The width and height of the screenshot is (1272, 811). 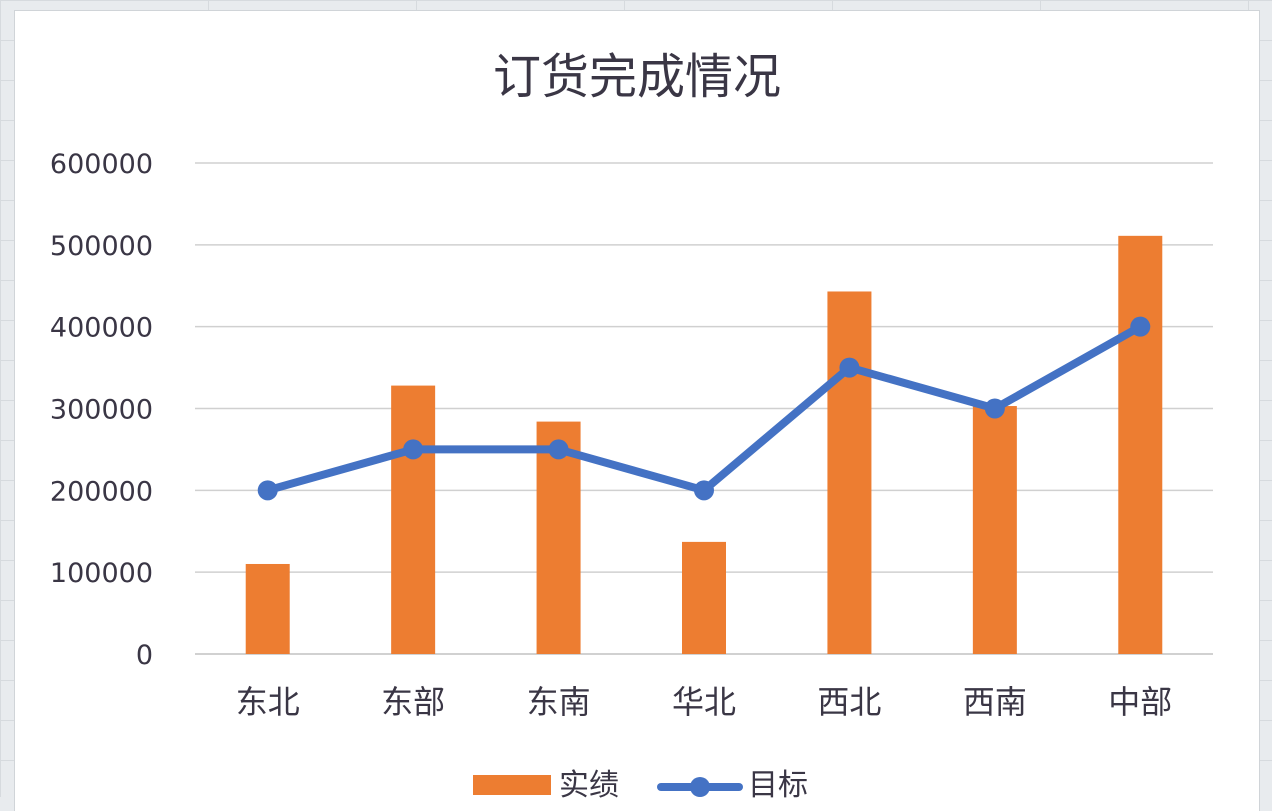 I want to click on x-tick-label: 中部, so click(x=1140, y=702).